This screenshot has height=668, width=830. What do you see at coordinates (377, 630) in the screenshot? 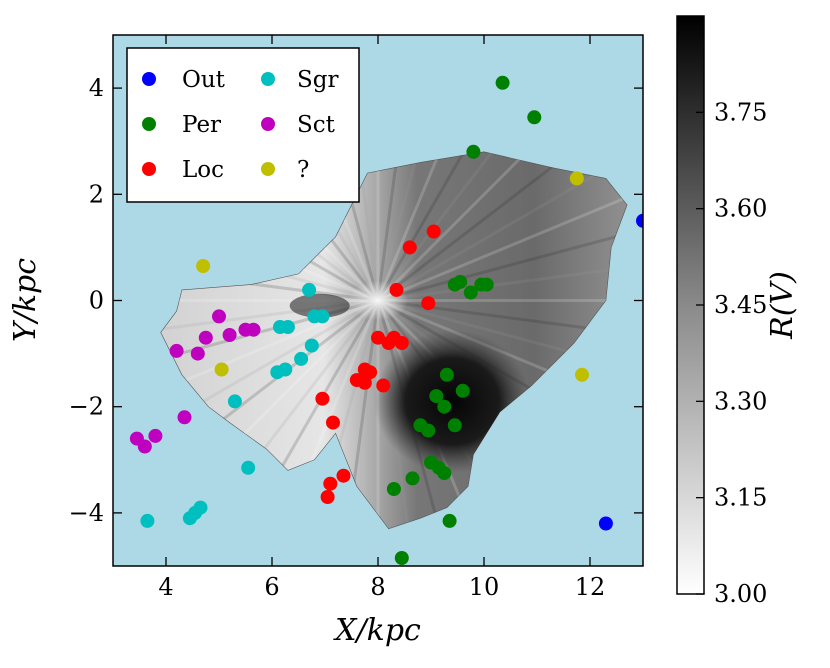
I see `x-axis-label: X/kpc` at bounding box center [377, 630].